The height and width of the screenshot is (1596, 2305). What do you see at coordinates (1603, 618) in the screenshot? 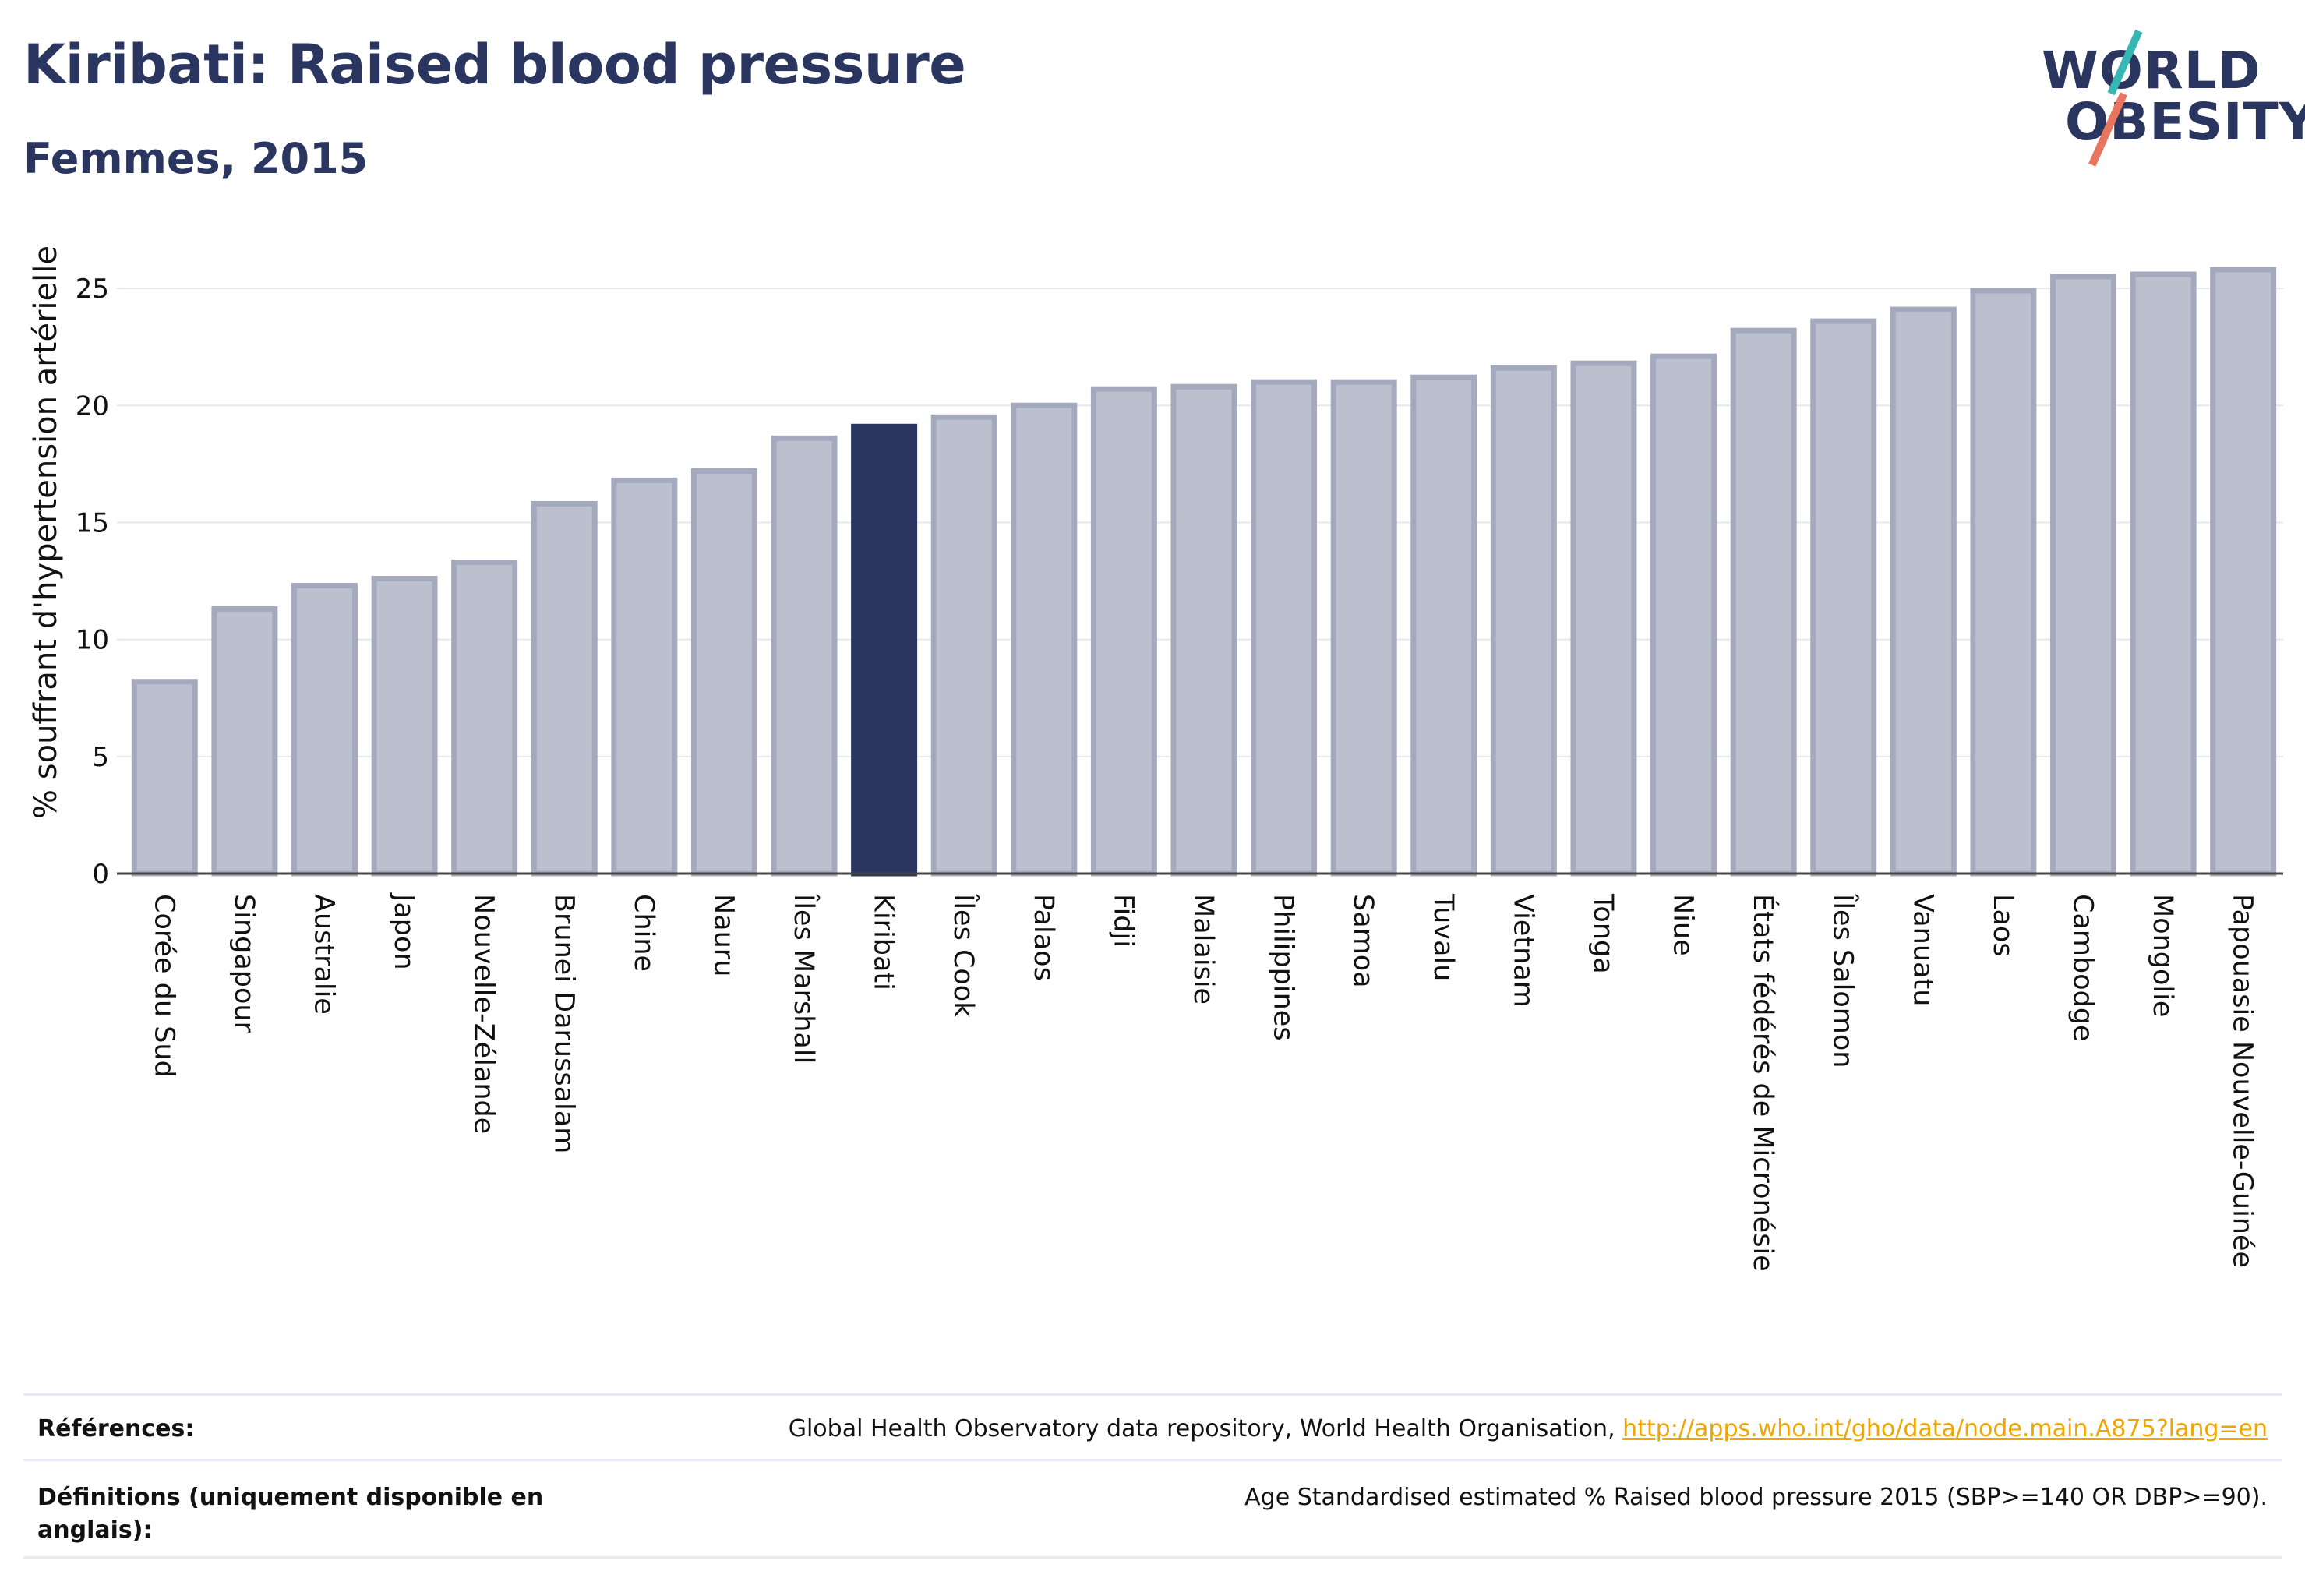
I see `bar-tonga` at bounding box center [1603, 618].